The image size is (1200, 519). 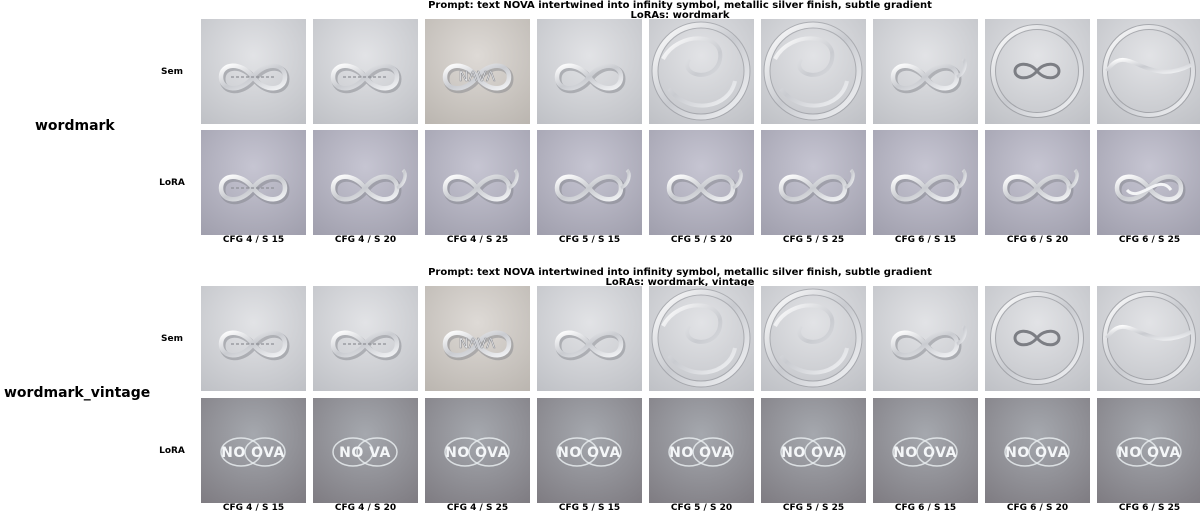 What do you see at coordinates (680, 15) in the screenshot?
I see `block-1-title-line2: LoRAs: wordmark` at bounding box center [680, 15].